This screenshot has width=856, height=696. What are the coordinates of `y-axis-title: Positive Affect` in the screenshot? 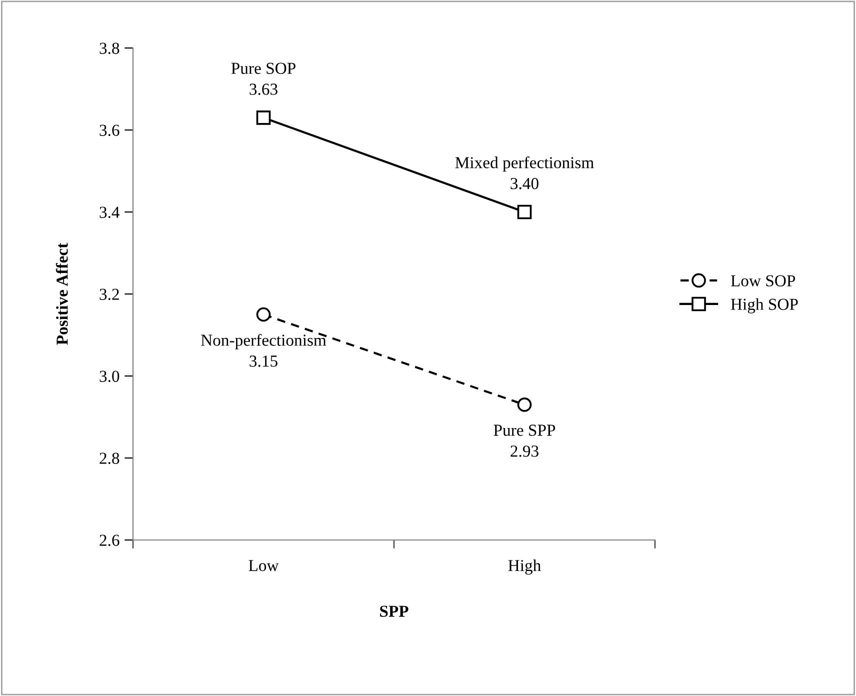 It's located at (62, 293).